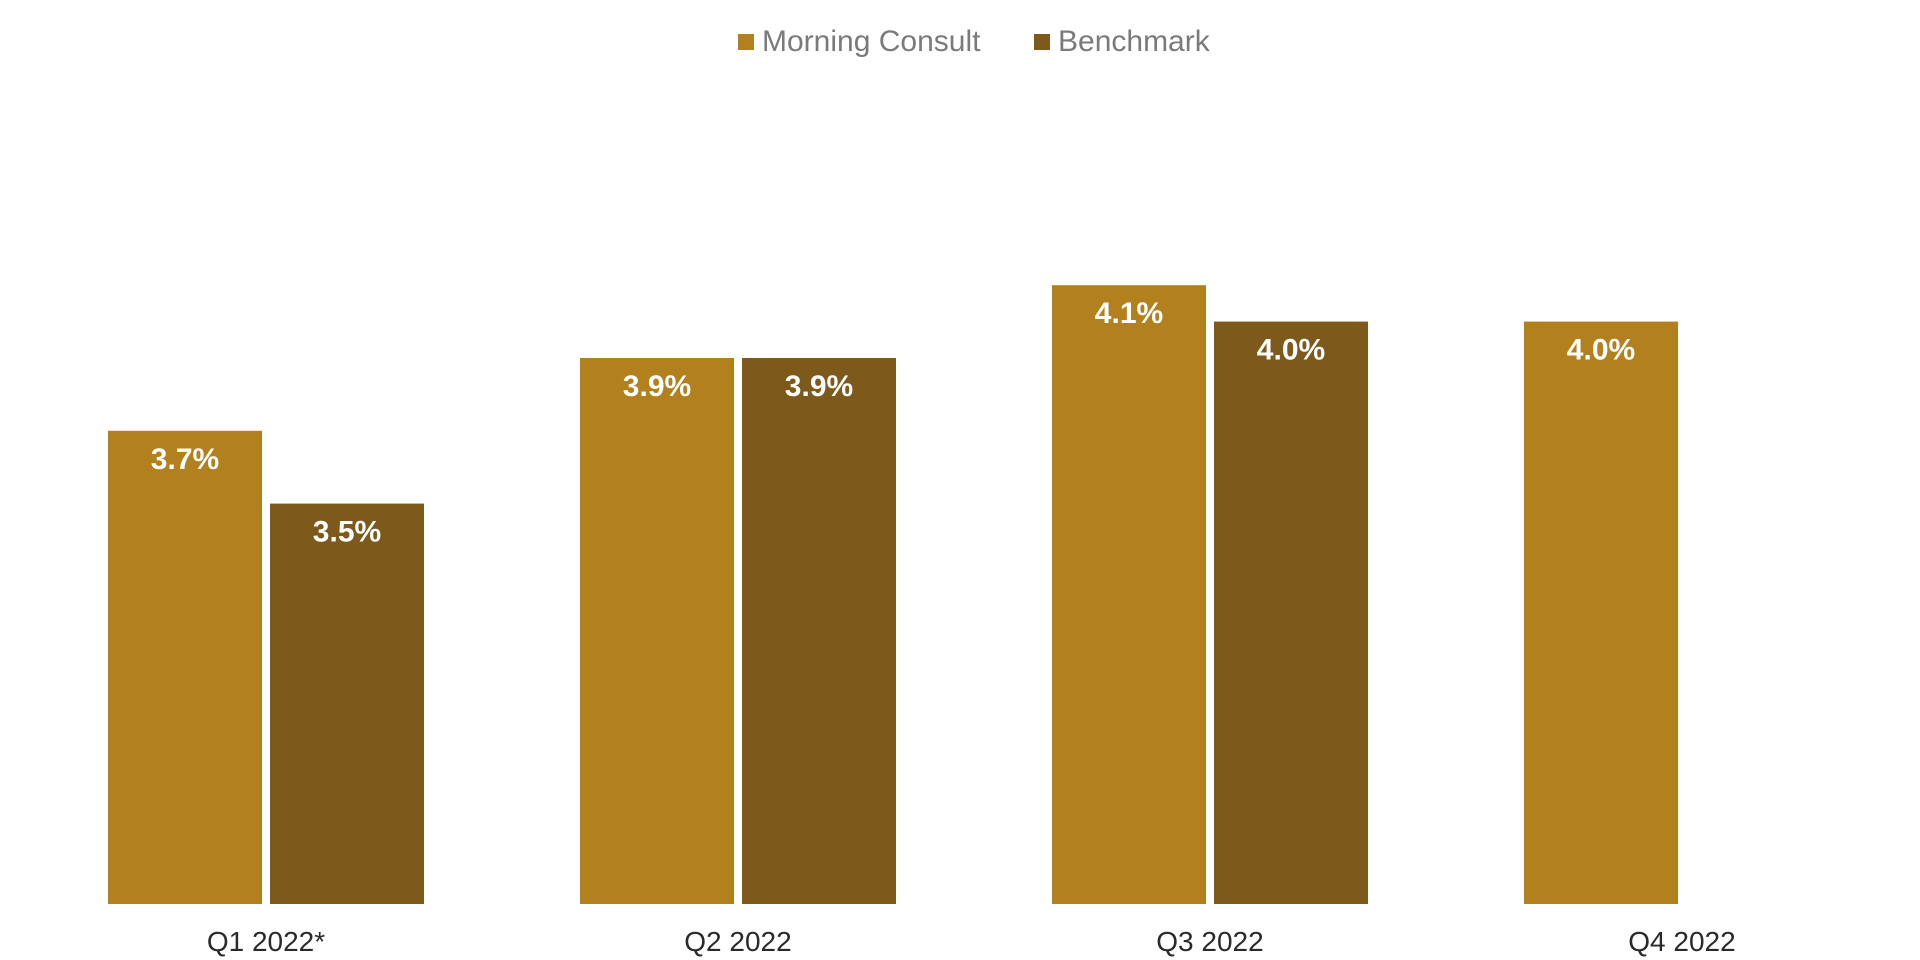  What do you see at coordinates (971, 941) in the screenshot?
I see `x-axis: Q1 2022* Q2 2022 Q3 2022 Q4 2022` at bounding box center [971, 941].